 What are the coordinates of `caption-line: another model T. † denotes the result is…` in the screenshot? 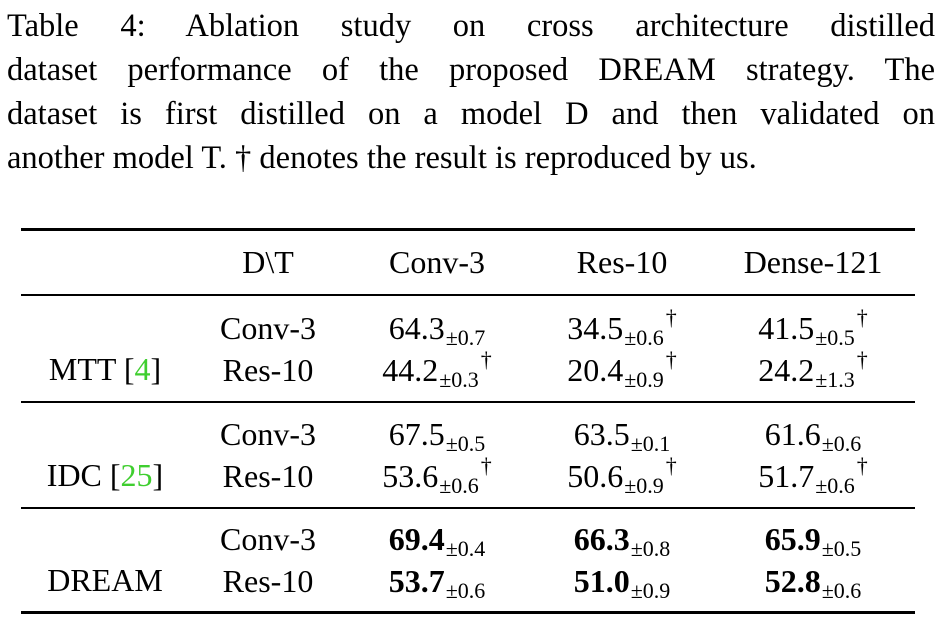 It's located at (382, 158).